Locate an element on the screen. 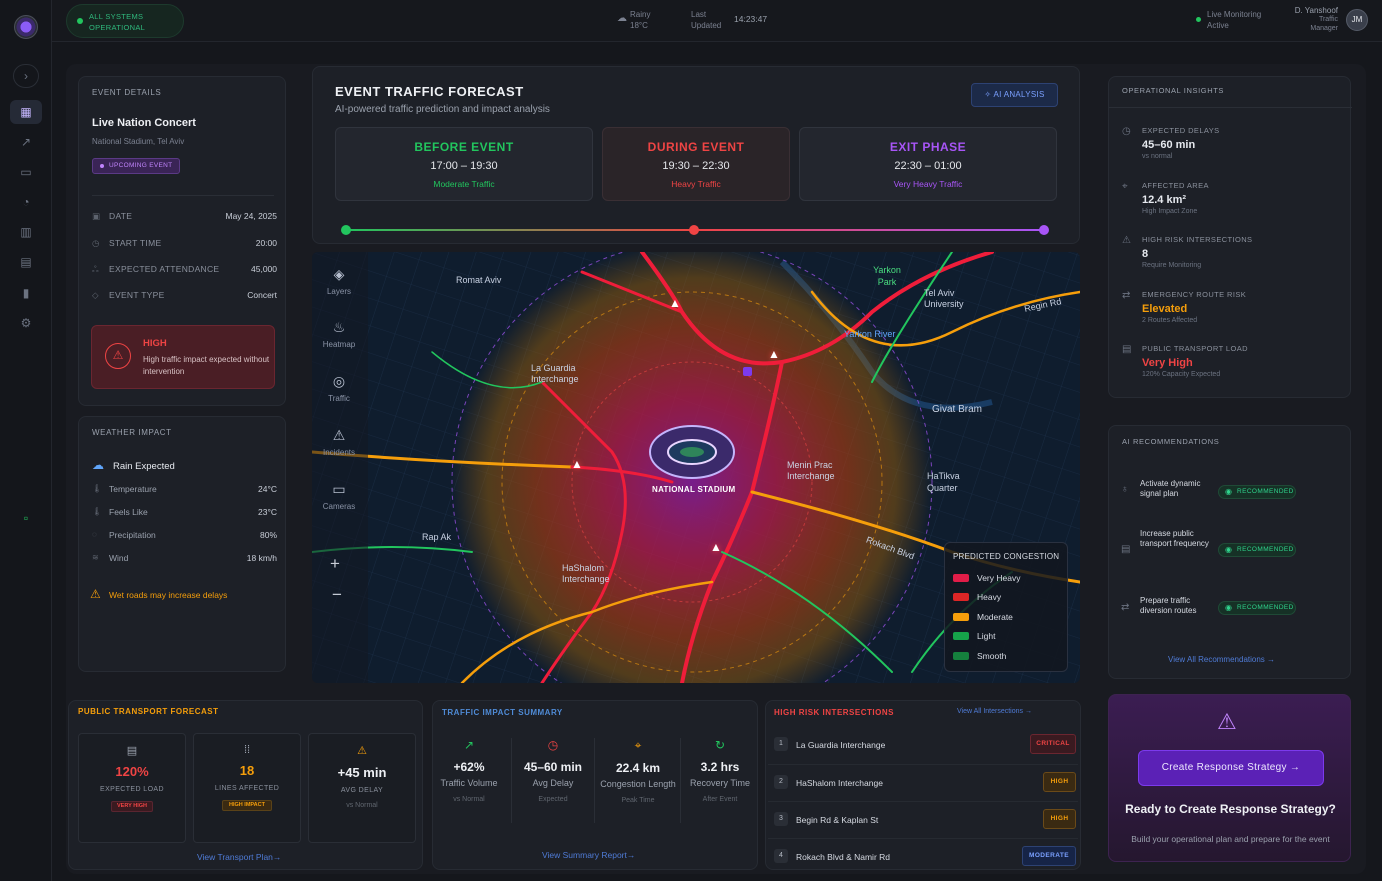  check-circle-icon: ◉ is located at coordinates (1229, 491).